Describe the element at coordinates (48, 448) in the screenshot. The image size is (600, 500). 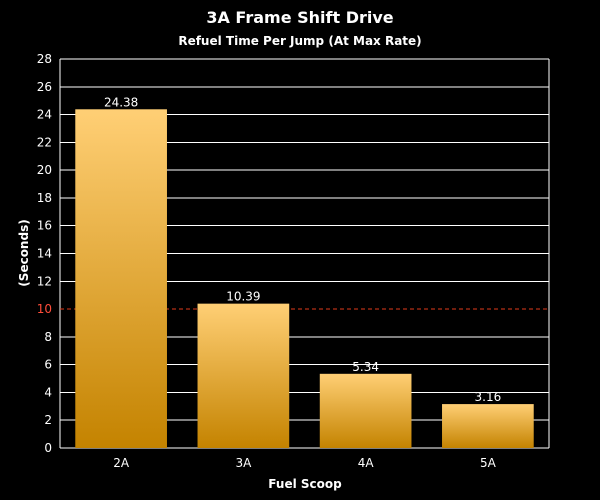
I see `y-tick-label: 0` at that location.